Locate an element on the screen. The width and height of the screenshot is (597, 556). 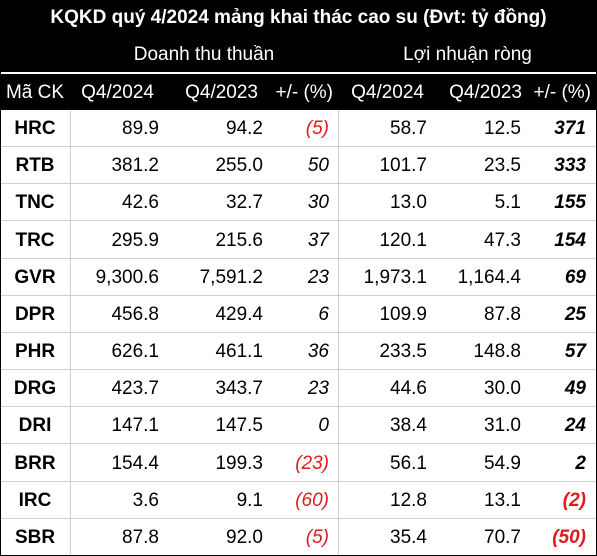
profit-q4-2023-cell: 5.1 is located at coordinates (507, 203).